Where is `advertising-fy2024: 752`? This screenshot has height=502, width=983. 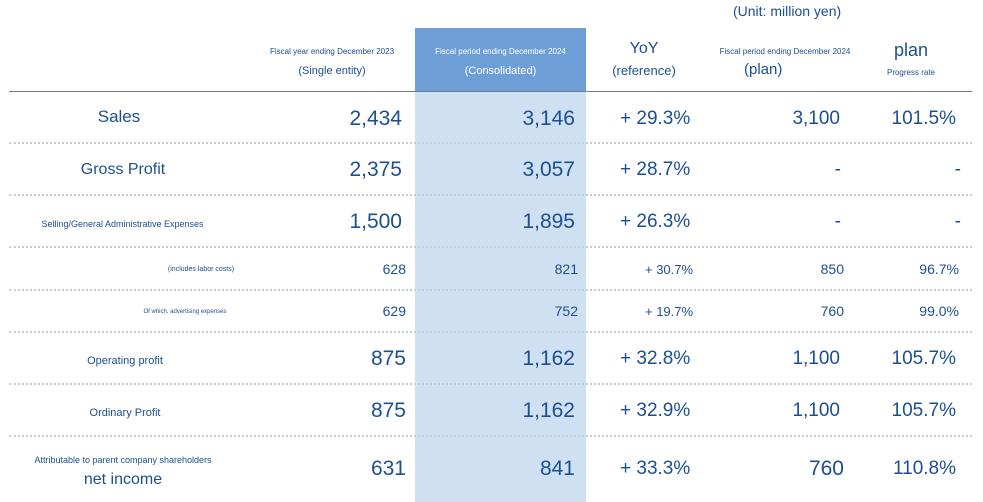 advertising-fy2024: 752 is located at coordinates (566, 311).